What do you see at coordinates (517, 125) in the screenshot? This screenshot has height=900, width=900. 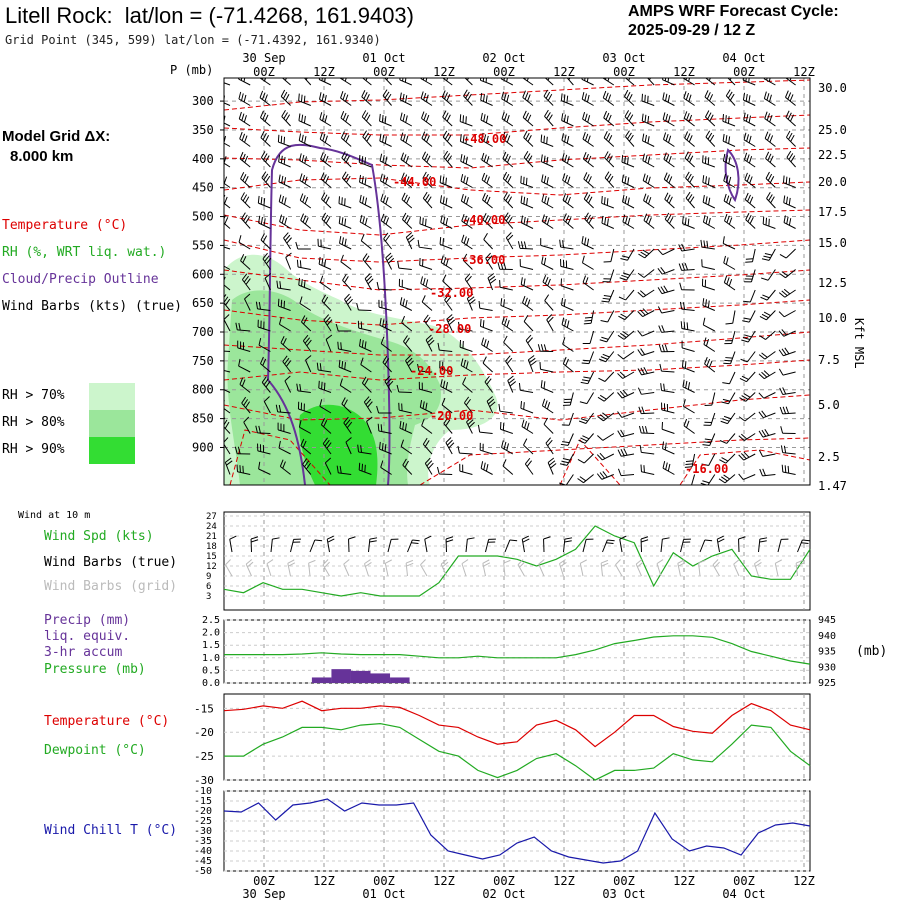 I see `isotherm-line` at bounding box center [517, 125].